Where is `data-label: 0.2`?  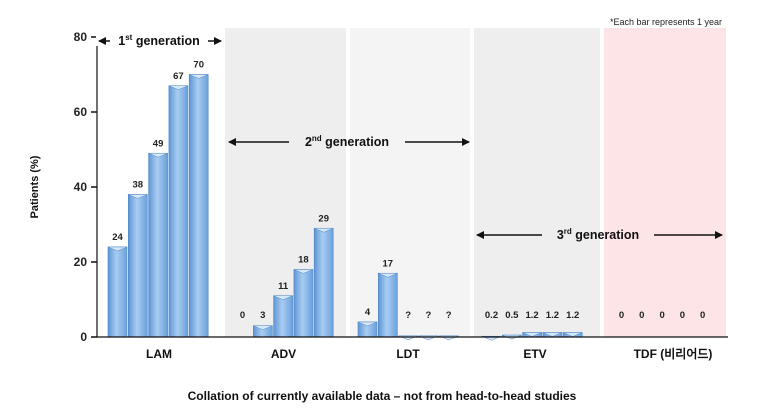 data-label: 0.2 is located at coordinates (491, 315).